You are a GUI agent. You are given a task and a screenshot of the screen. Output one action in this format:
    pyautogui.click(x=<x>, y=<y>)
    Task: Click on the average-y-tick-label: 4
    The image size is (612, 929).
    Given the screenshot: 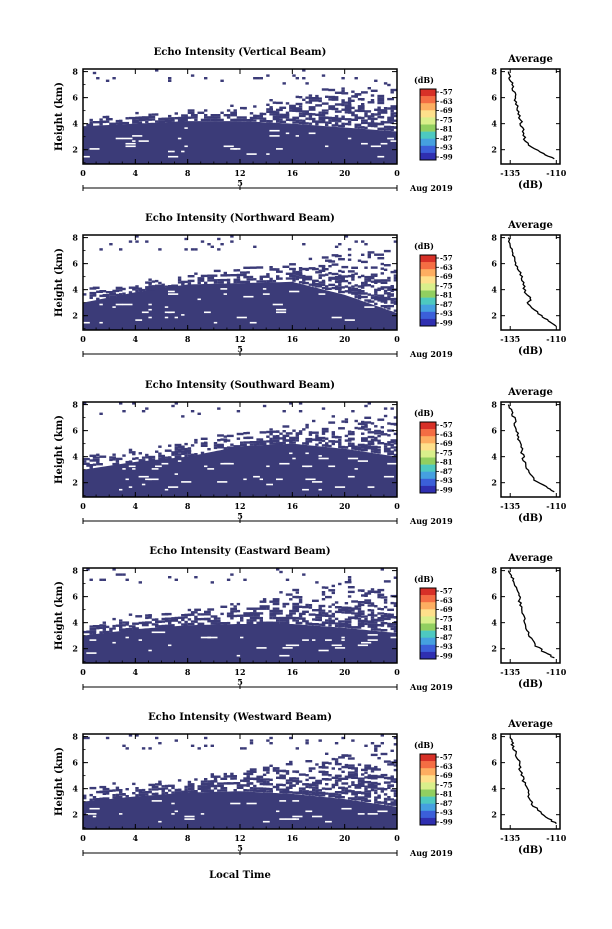 What is the action you would take?
    pyautogui.click(x=494, y=457)
    